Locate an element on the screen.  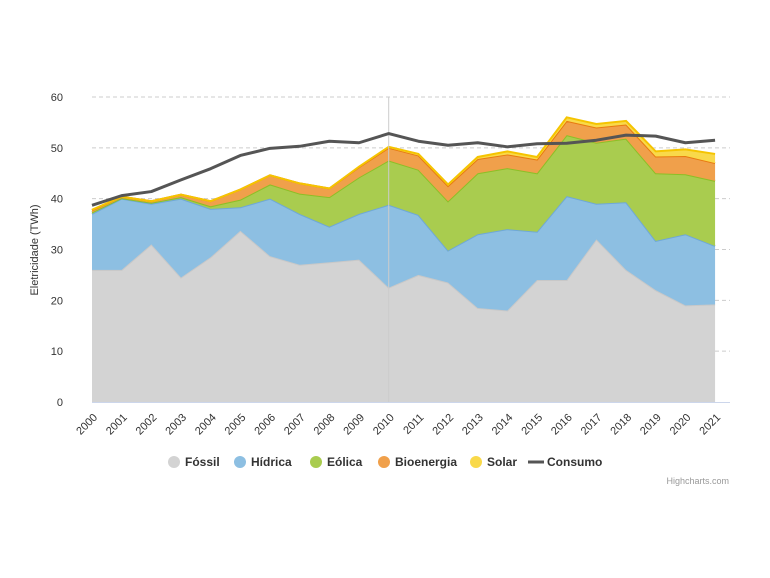
x-tick-label: 2002 is located at coordinates (147, 425).